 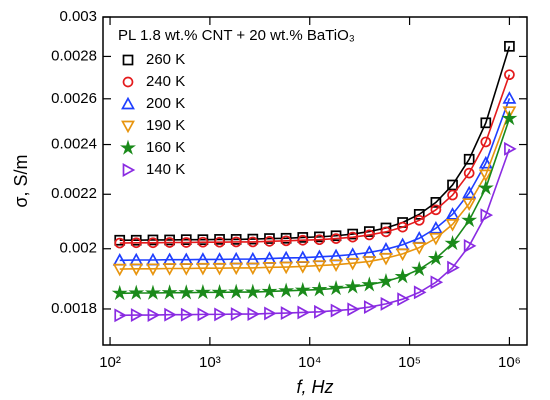 What do you see at coordinates (74, 98) in the screenshot?
I see `y-tick-label: 0.0026` at bounding box center [74, 98].